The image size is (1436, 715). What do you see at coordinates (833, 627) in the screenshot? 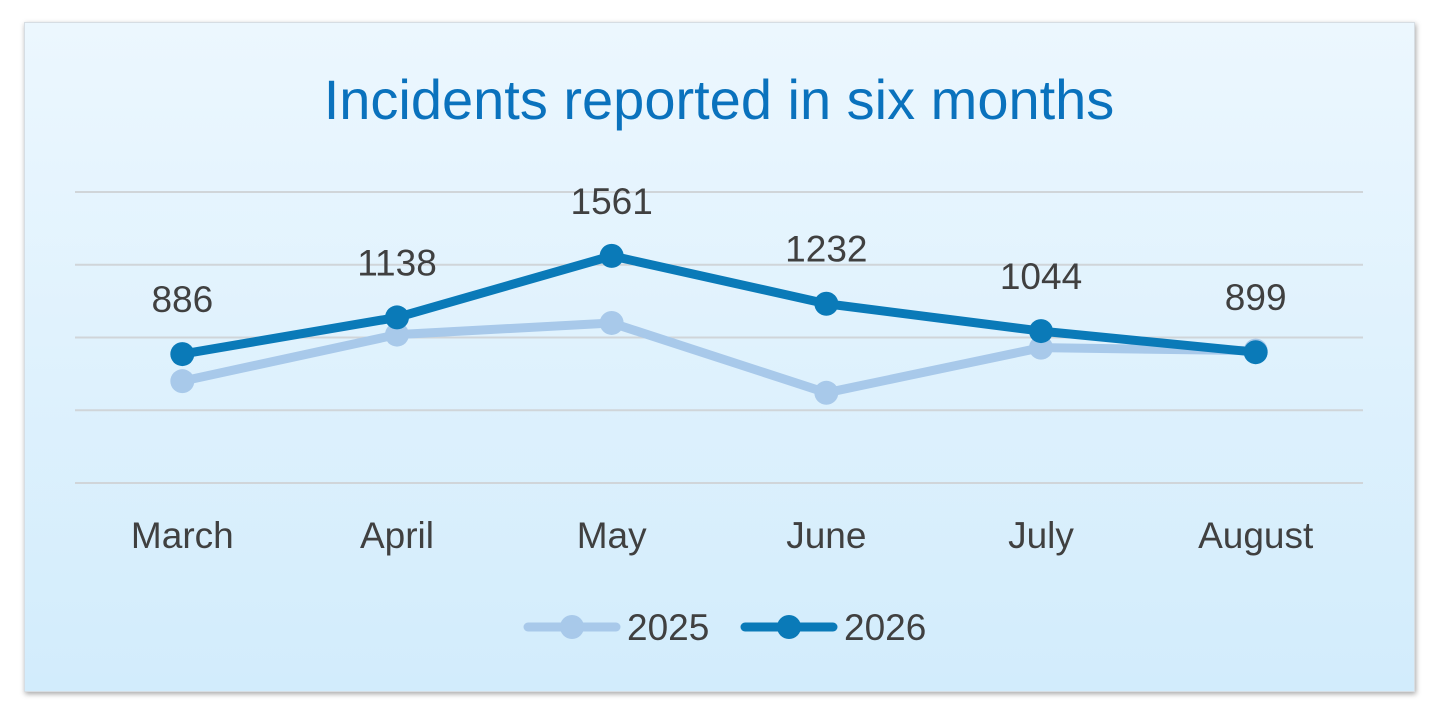
I see `legend-item-2026: 2026` at bounding box center [833, 627].